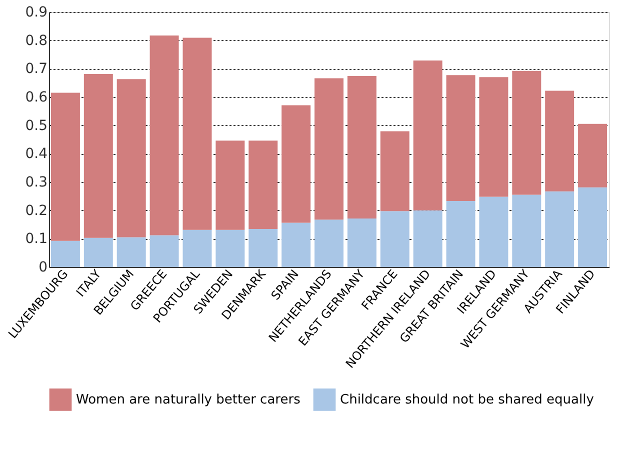 This screenshot has height=460, width=642. What do you see at coordinates (36, 40) in the screenshot?
I see `y-tick-label: 0.8` at bounding box center [36, 40].